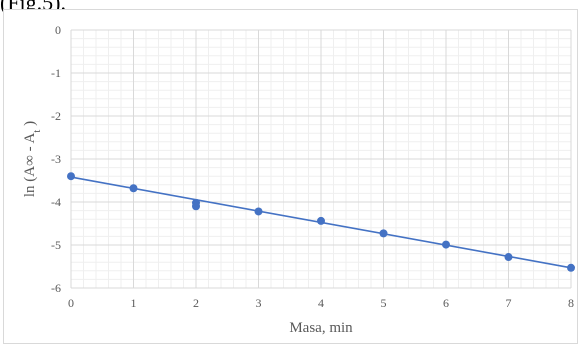 The width and height of the screenshot is (583, 347). I want to click on x-tick-label: 7, so click(509, 303).